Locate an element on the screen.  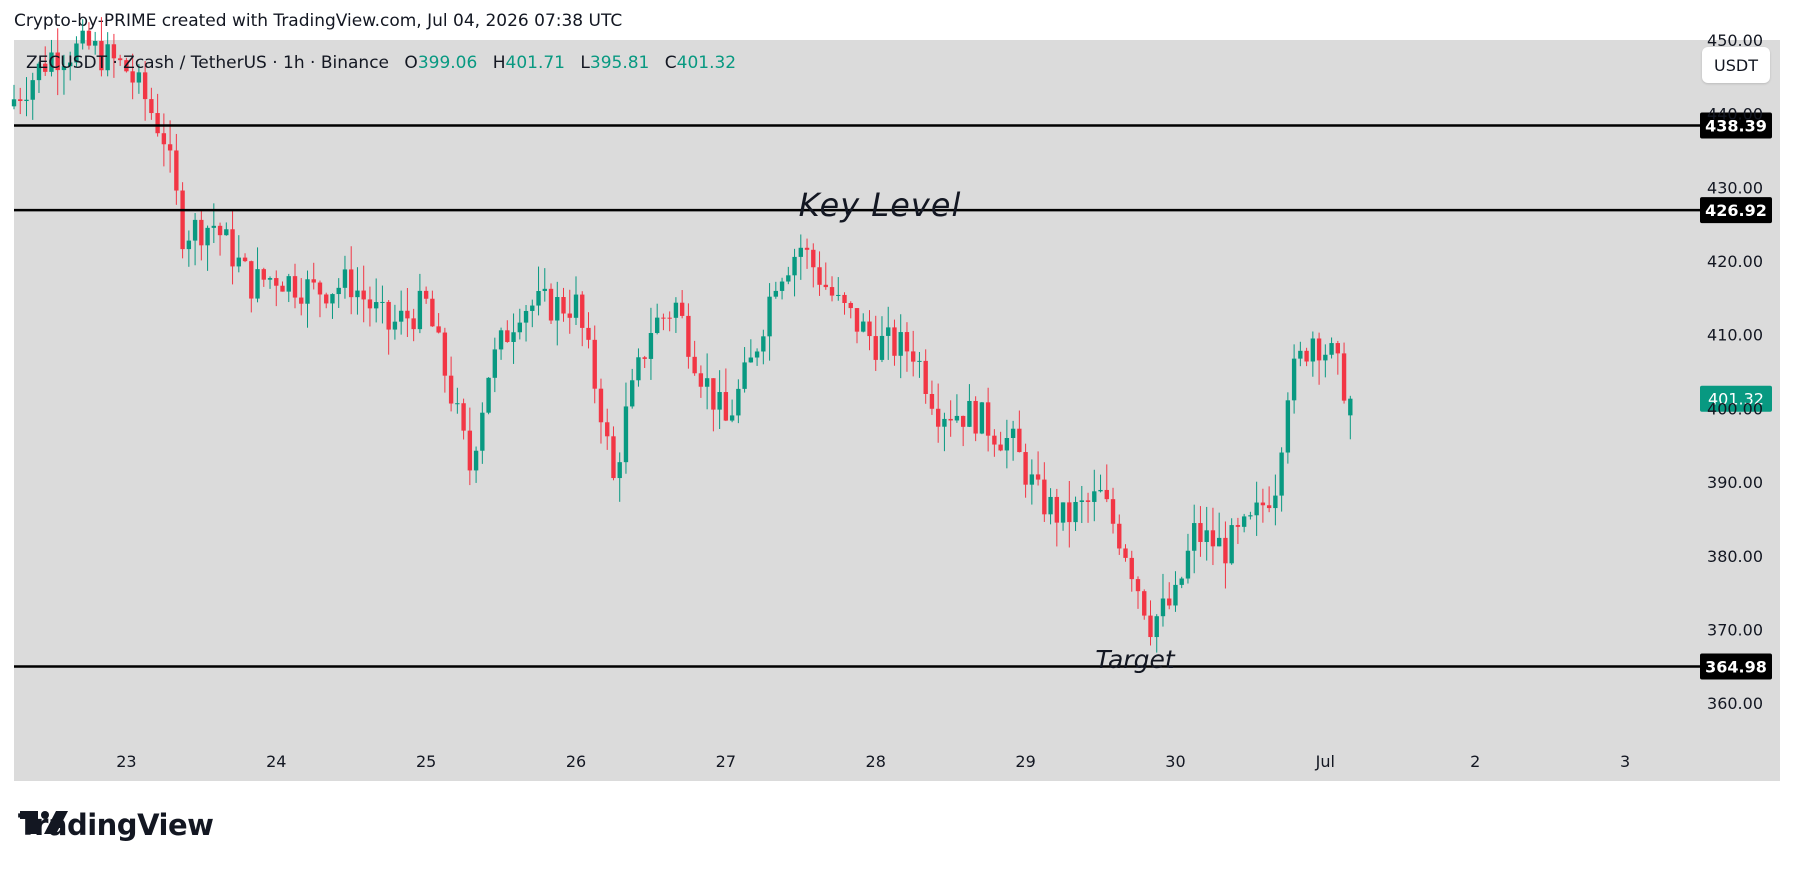
tradingview-logo: TradingView is located at coordinates (116, 825).